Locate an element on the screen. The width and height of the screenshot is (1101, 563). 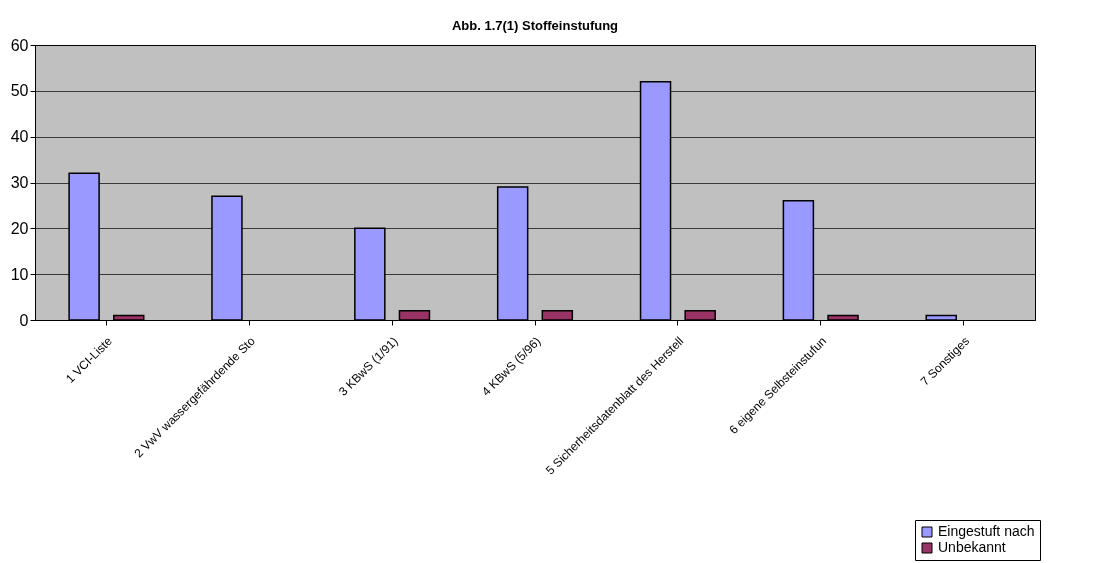
chart-title: Abb. 1.7(1) Stoffeinstufung is located at coordinates (535, 25).